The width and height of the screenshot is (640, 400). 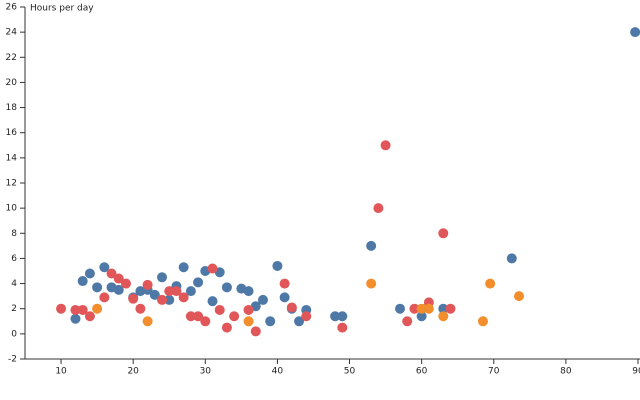 What do you see at coordinates (14, 284) in the screenshot?
I see `y-tick-label: 4` at bounding box center [14, 284].